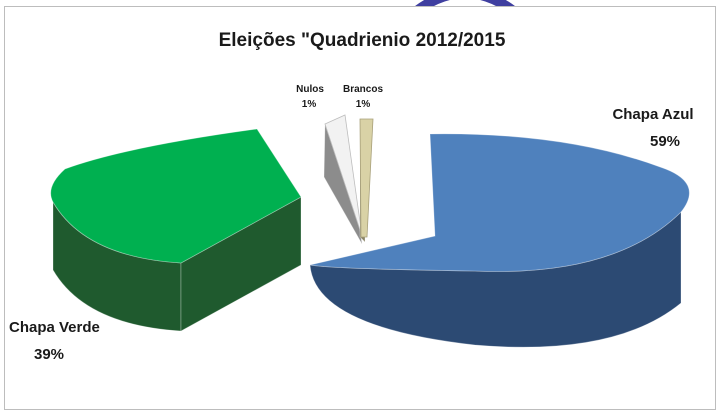 Image resolution: width=722 pixels, height=417 pixels. I want to click on slice-nulos, so click(343, 179).